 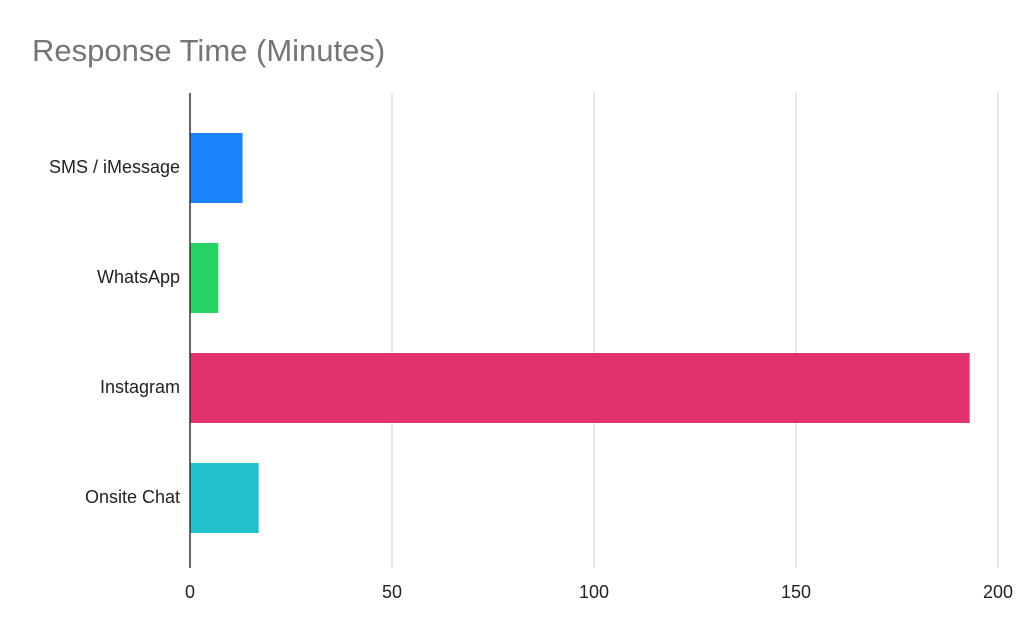 I want to click on x-tick-label: 150, so click(x=796, y=592).